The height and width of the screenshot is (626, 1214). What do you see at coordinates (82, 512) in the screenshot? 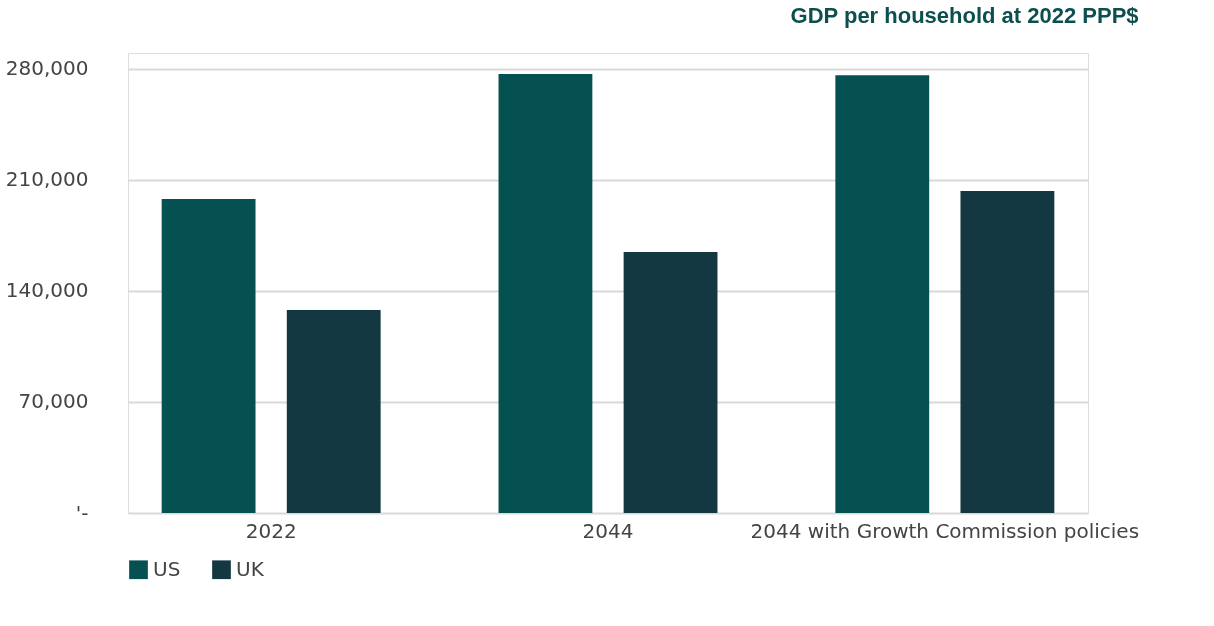
I see `y-tick-label: '-` at bounding box center [82, 512].